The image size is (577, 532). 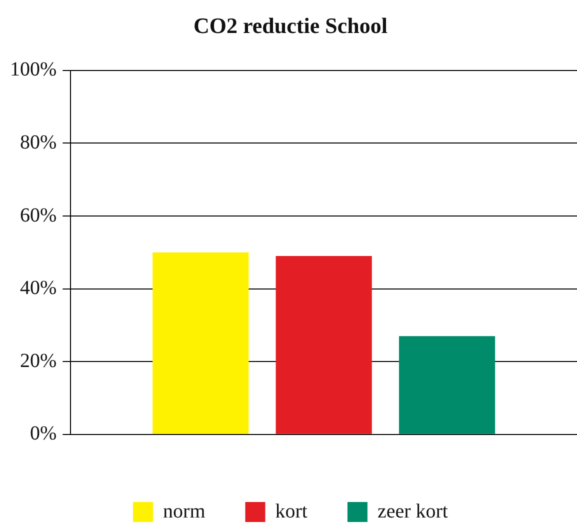 I want to click on legend-label: zeer kort, so click(x=412, y=511).